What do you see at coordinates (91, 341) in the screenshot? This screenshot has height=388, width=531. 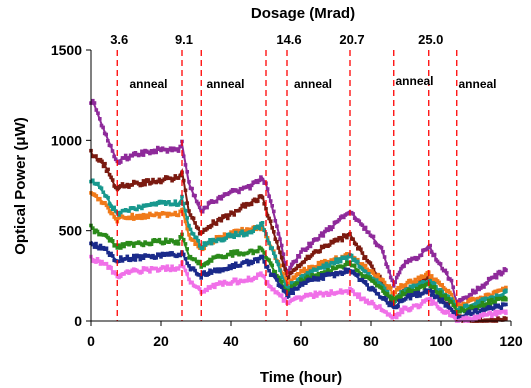 I see `x-tick-label: 0` at bounding box center [91, 341].